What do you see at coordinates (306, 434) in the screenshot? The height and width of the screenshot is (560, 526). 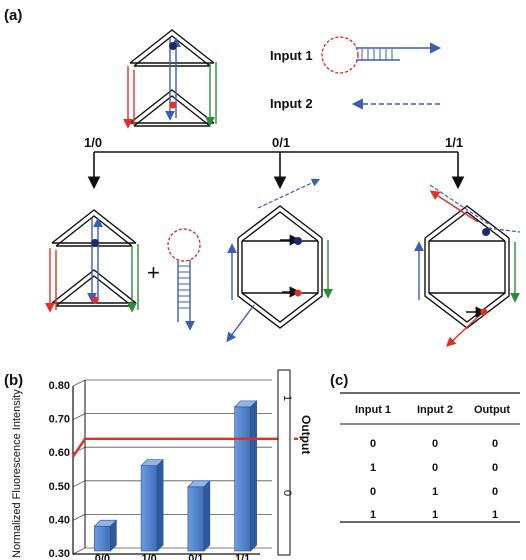 I see `output-axis-label: Output` at bounding box center [306, 434].